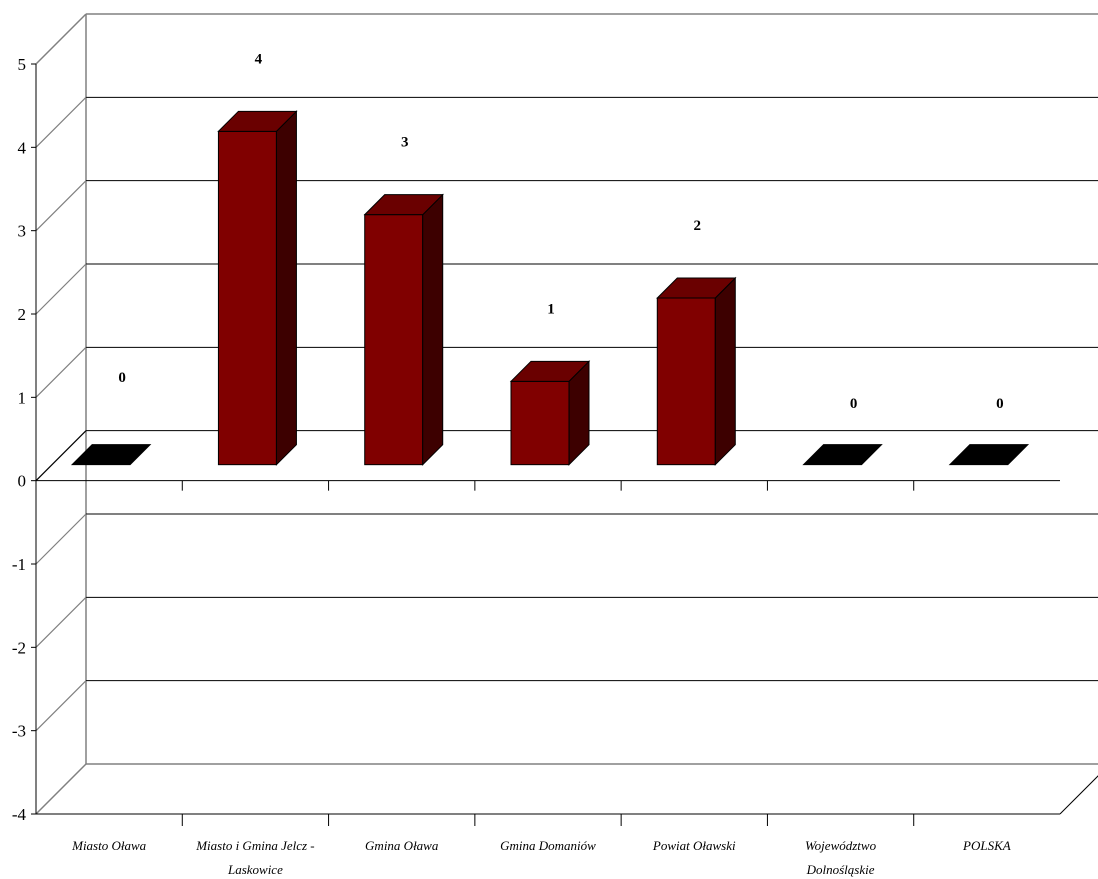 The width and height of the screenshot is (1098, 879). I want to click on y-tick-label: -4, so click(19, 814).